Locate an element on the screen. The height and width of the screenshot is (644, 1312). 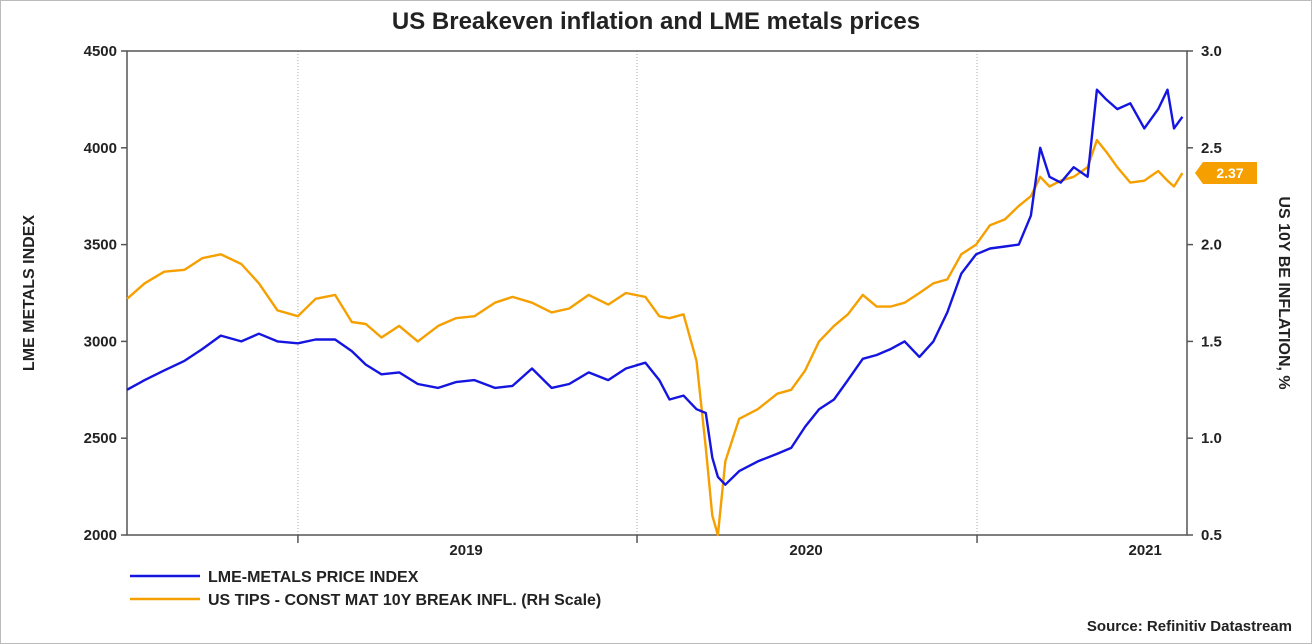
x-tick-label-2021: 2021 is located at coordinates (1145, 550).